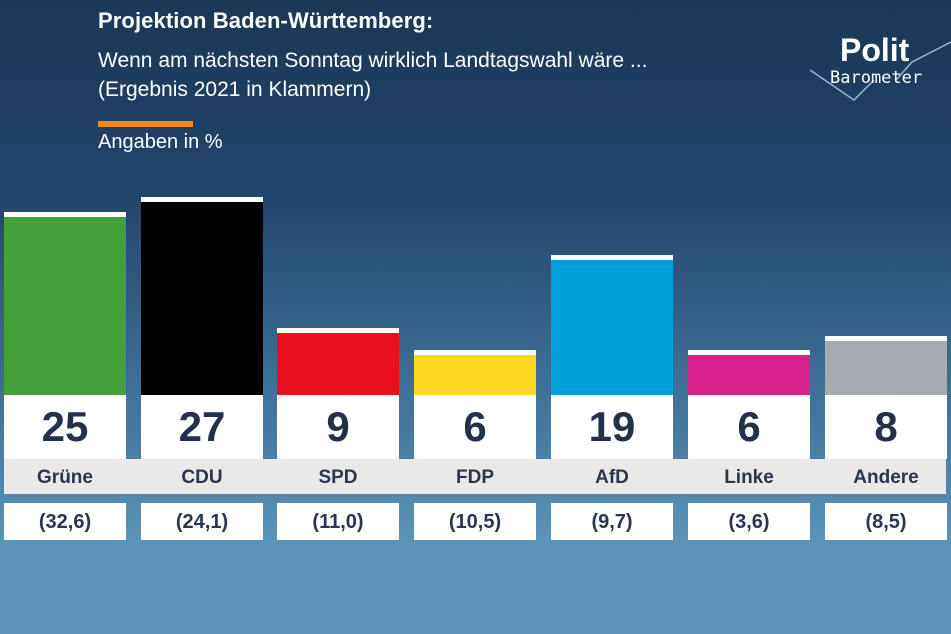 The width and height of the screenshot is (951, 634). What do you see at coordinates (202, 477) in the screenshot?
I see `label-cdu: CDU` at bounding box center [202, 477].